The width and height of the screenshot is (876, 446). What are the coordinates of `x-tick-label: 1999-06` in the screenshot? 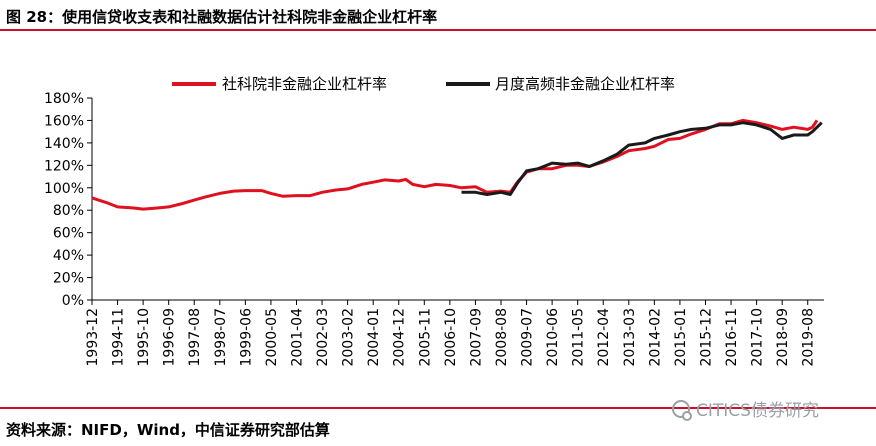 It's located at (246, 337).